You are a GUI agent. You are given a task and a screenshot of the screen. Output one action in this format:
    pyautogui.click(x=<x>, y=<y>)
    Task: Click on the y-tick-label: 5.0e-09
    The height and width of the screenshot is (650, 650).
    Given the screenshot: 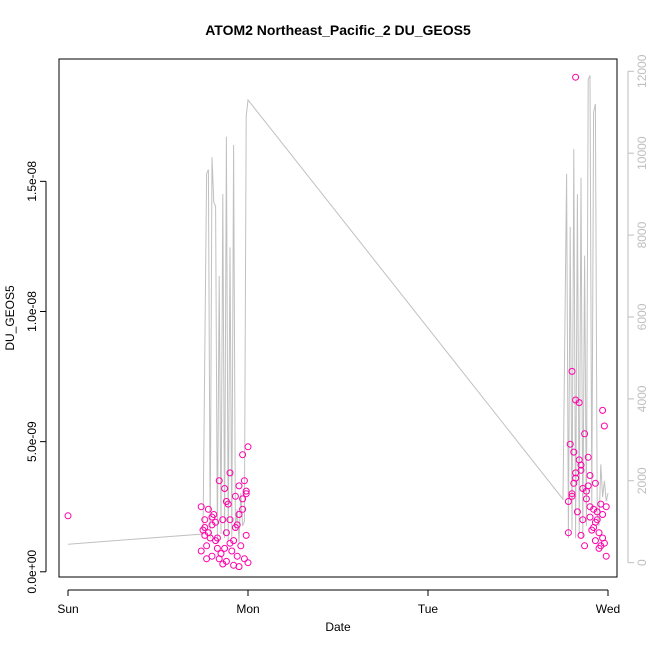 What is the action you would take?
    pyautogui.click(x=32, y=441)
    